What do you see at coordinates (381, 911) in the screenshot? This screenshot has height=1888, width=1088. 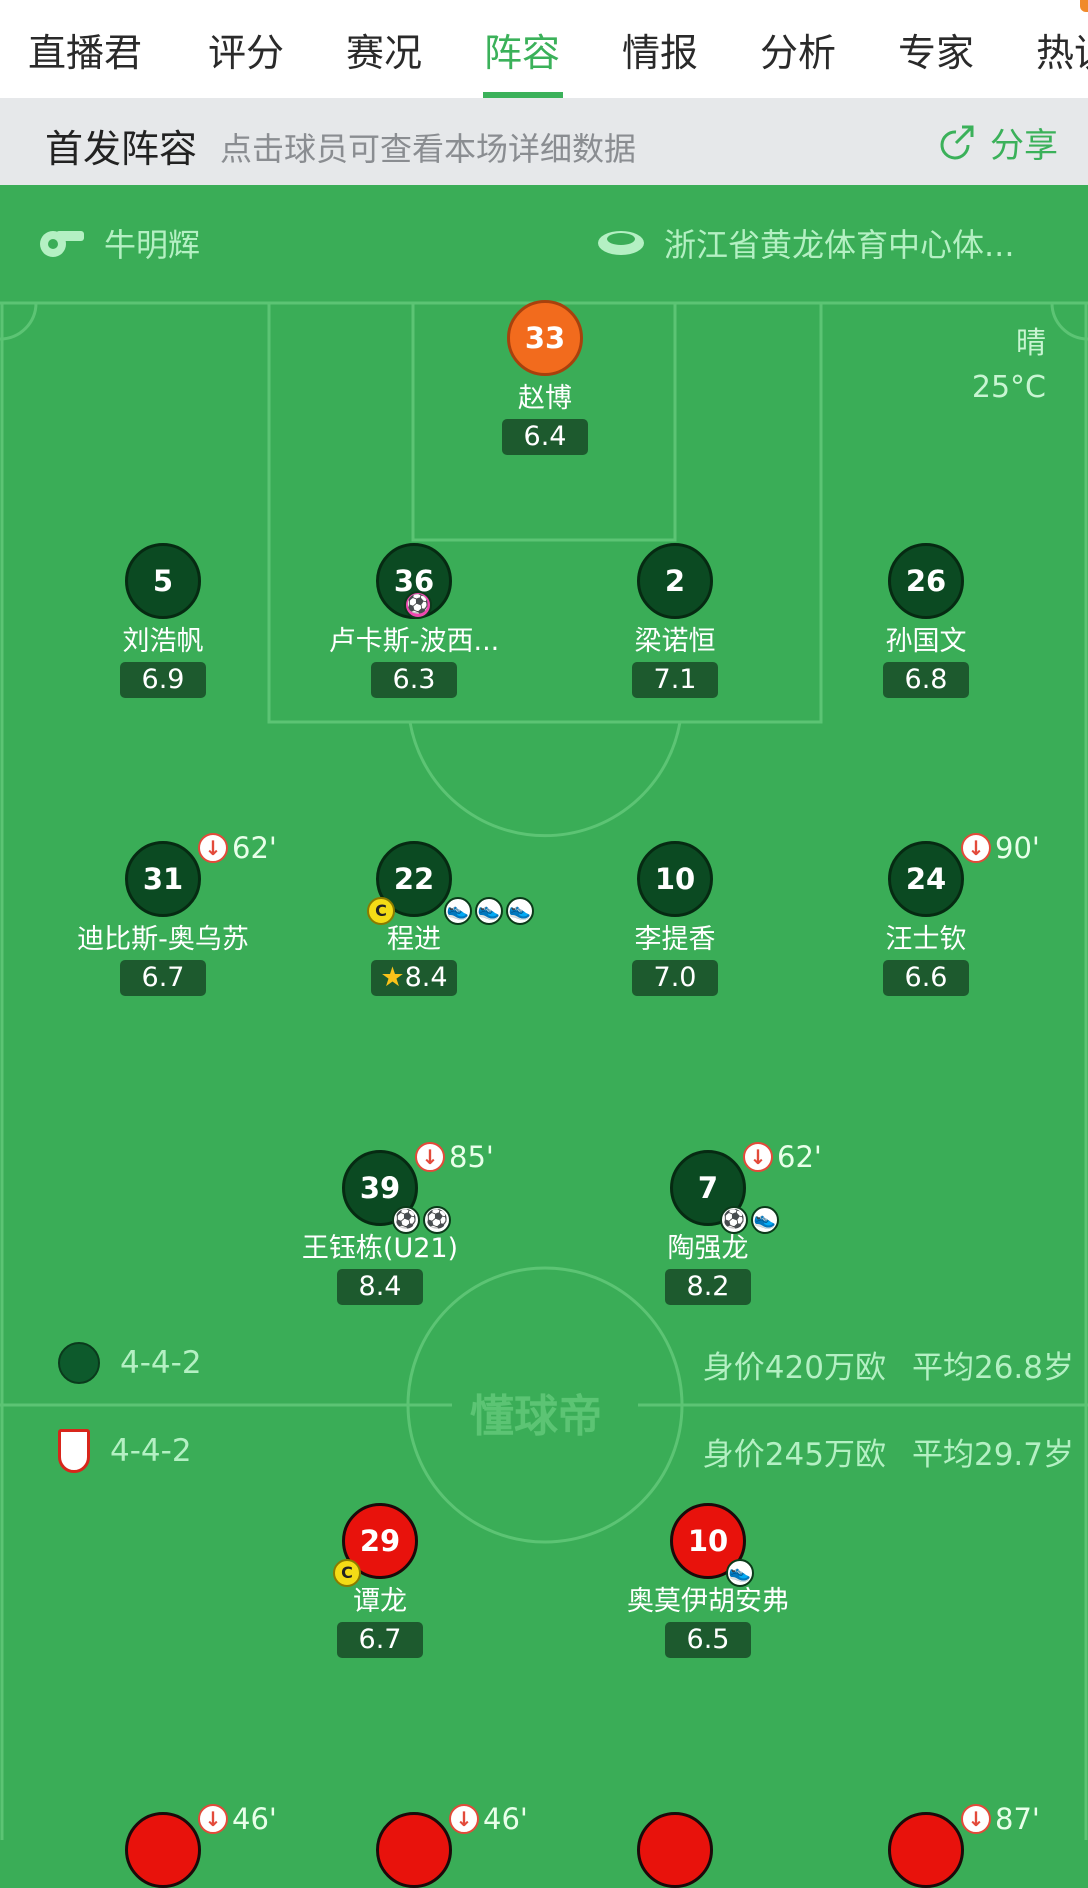 I see `captain-badge: C` at bounding box center [381, 911].